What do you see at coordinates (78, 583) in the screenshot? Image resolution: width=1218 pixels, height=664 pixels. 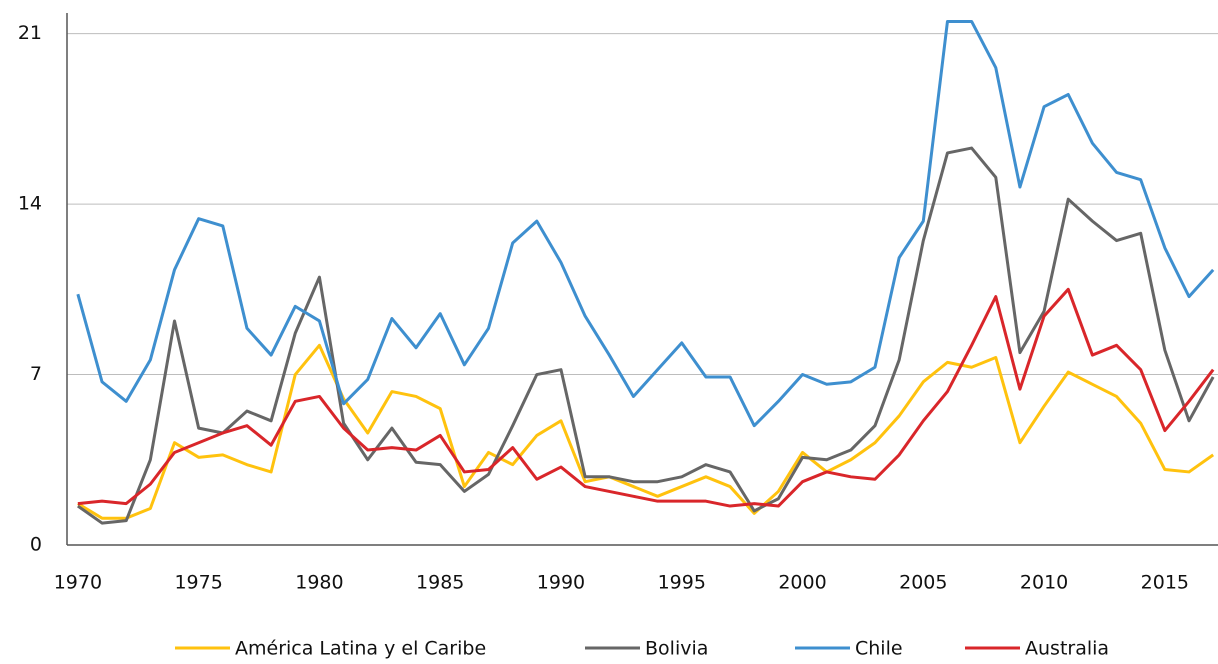 I see `x-tick-label: 1970` at bounding box center [78, 583].